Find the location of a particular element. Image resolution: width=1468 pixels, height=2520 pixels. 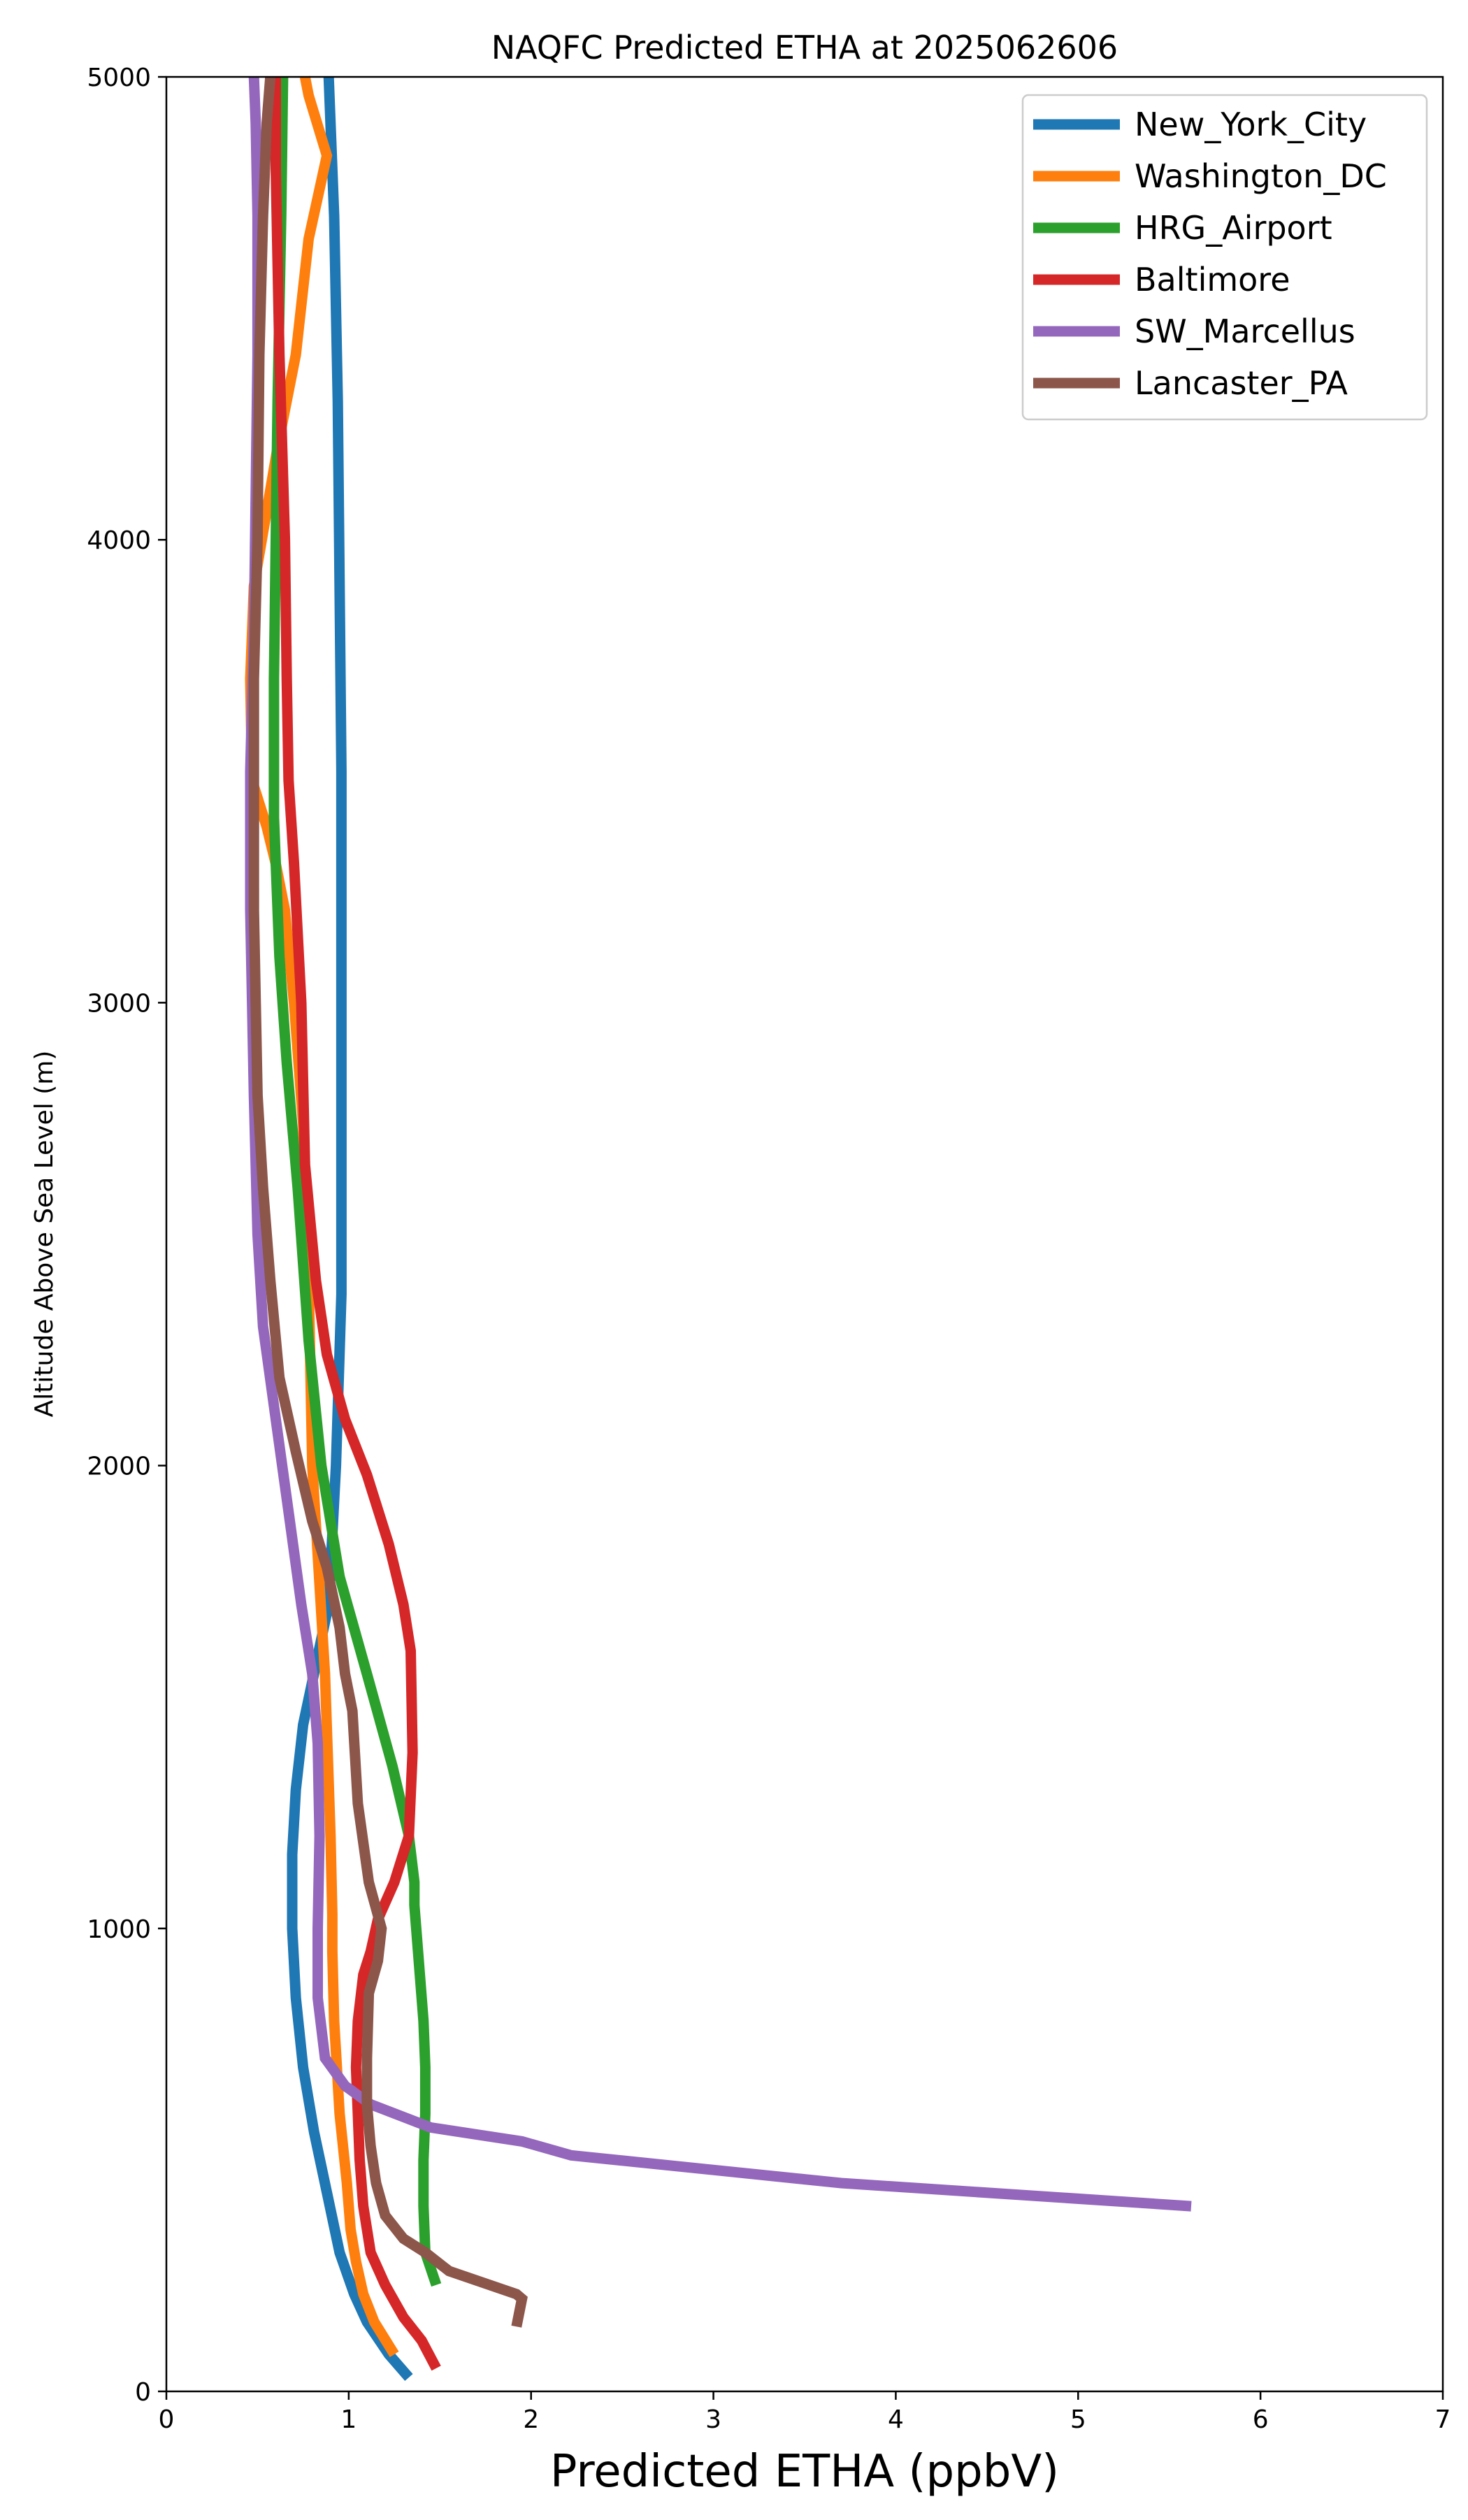

x-tick-label: 5 is located at coordinates (1078, 2419).